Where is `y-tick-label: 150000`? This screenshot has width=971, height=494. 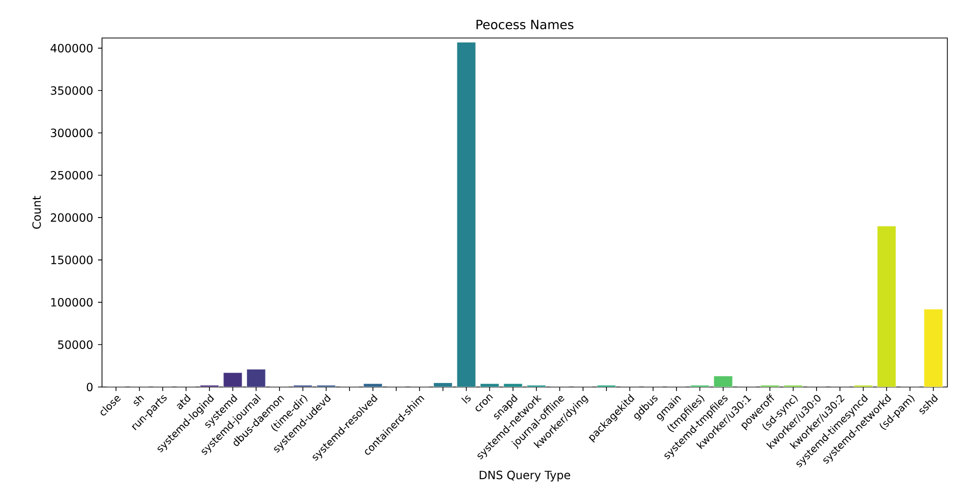 y-tick-label: 150000 is located at coordinates (72, 260).